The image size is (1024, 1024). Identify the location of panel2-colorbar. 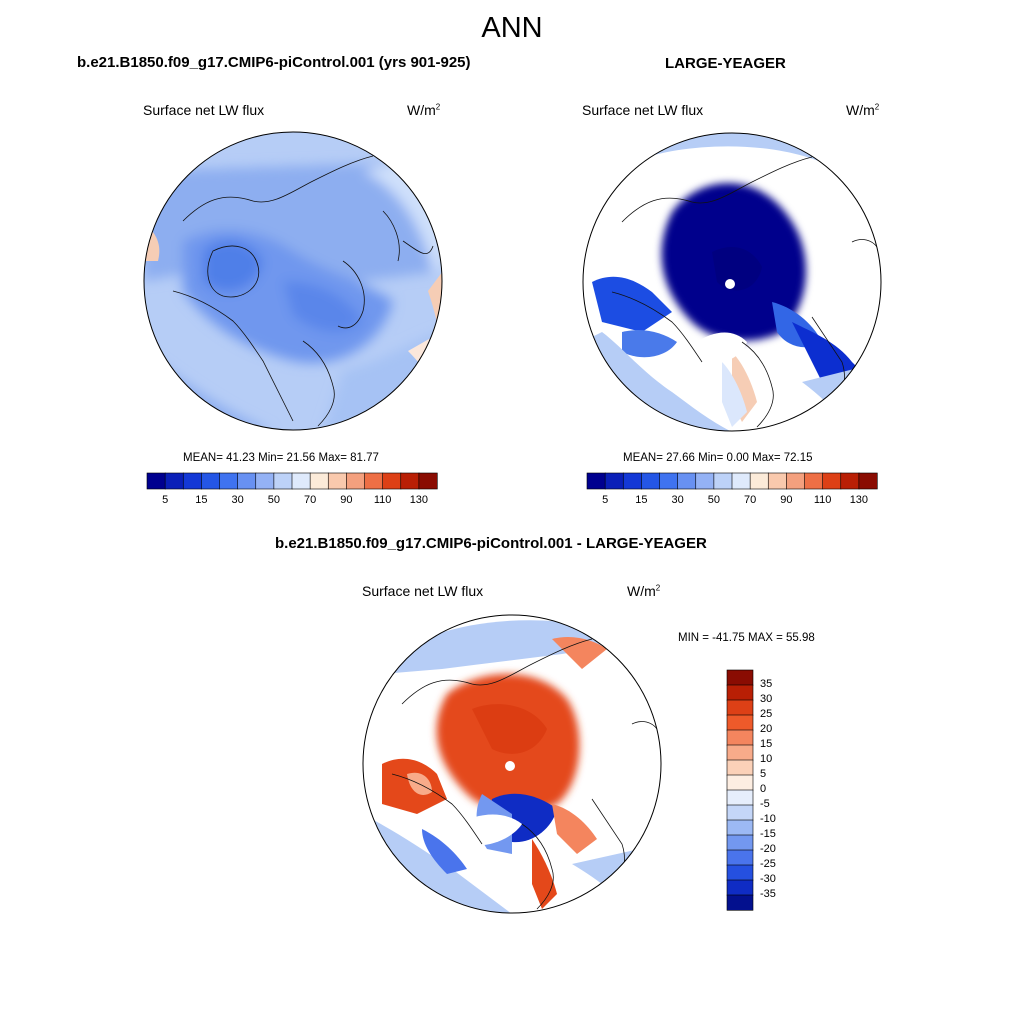
(732, 481).